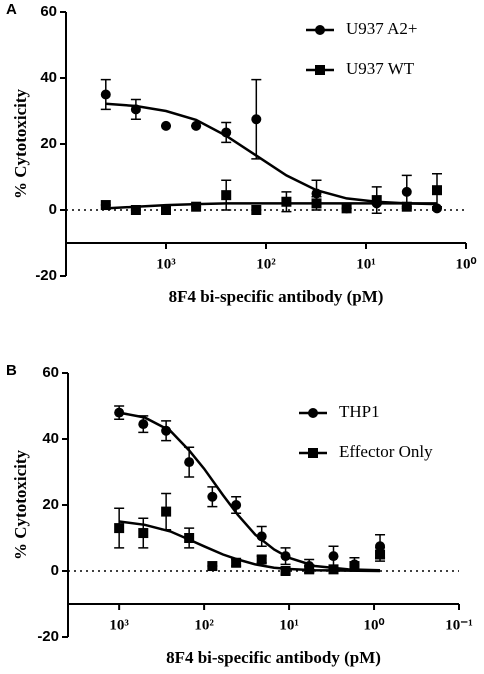 This screenshot has height=674, width=484. What do you see at coordinates (11, 9) in the screenshot?
I see `panel-label: A` at bounding box center [11, 9].